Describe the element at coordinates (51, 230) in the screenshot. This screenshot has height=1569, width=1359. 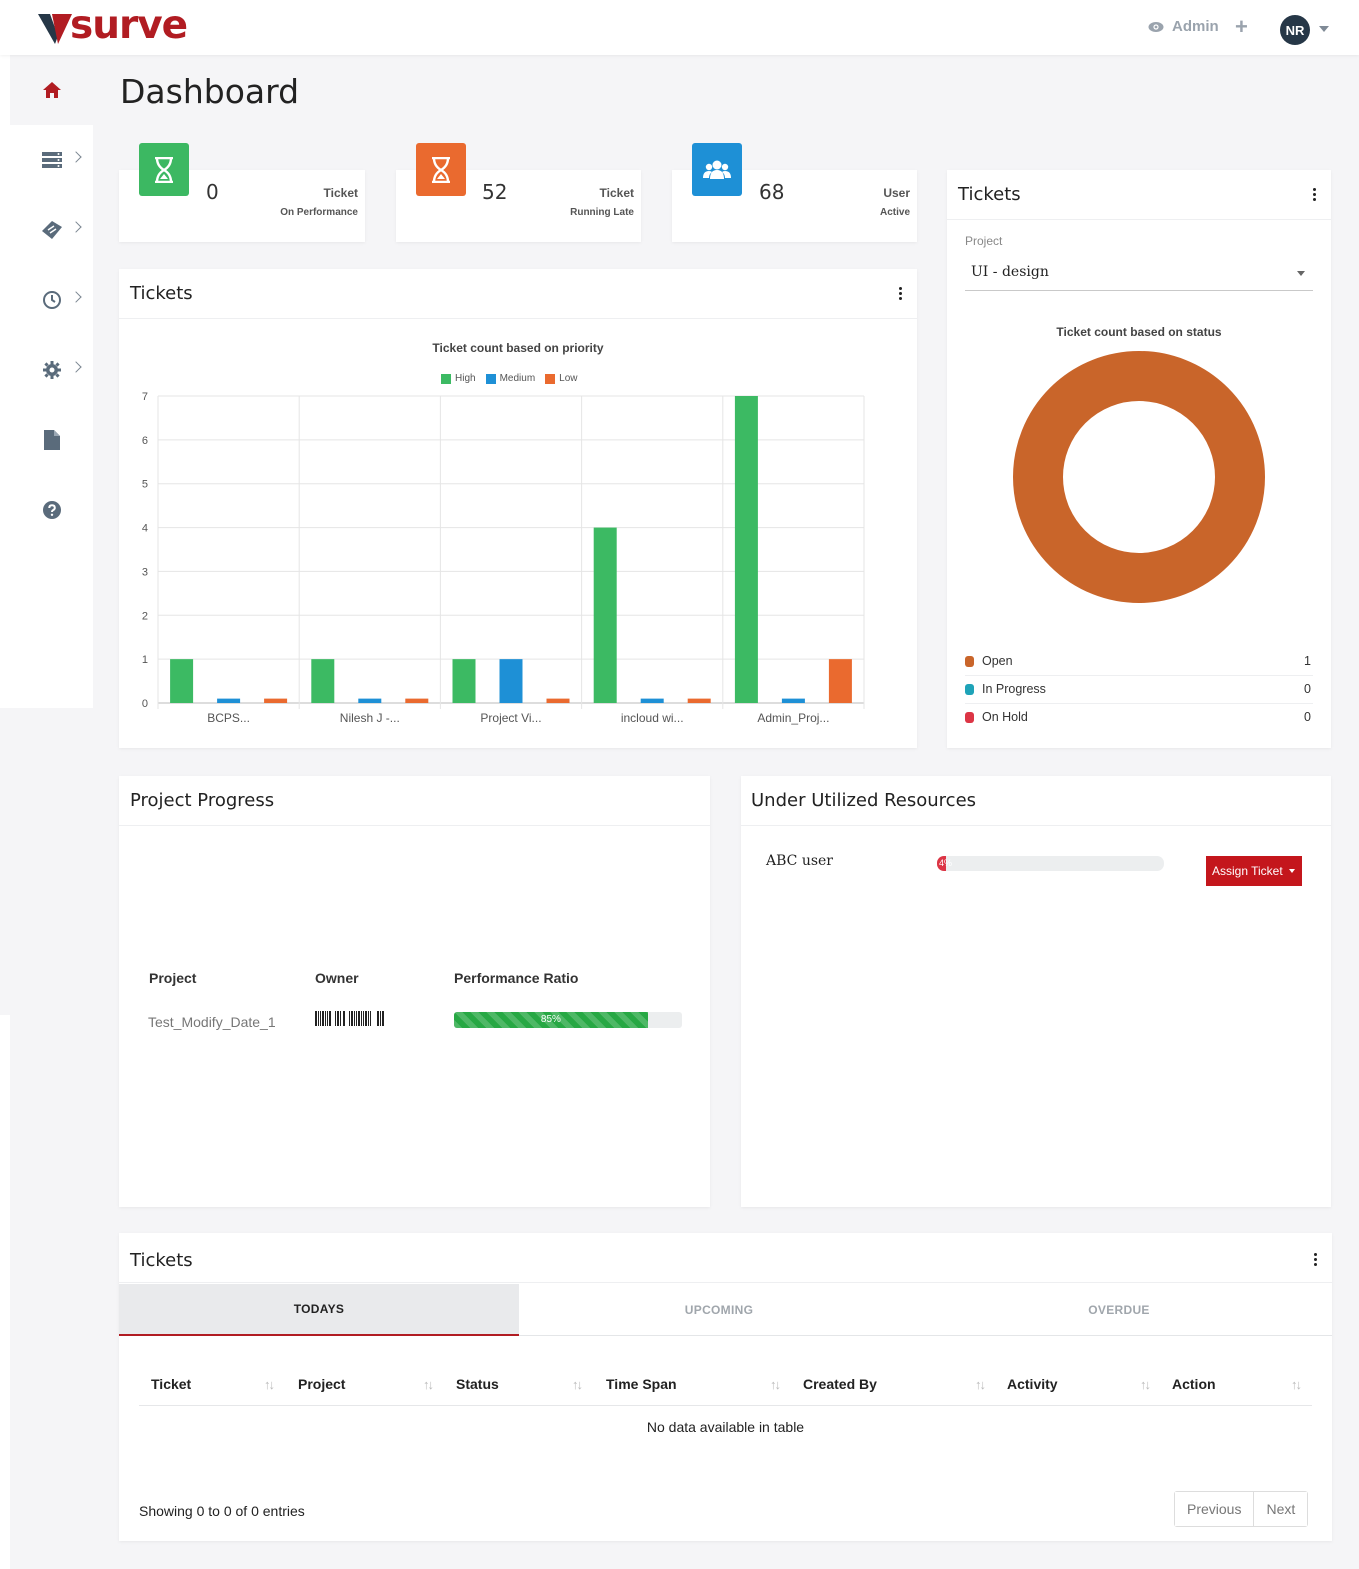
I see `sidebar-item-tickets` at that location.